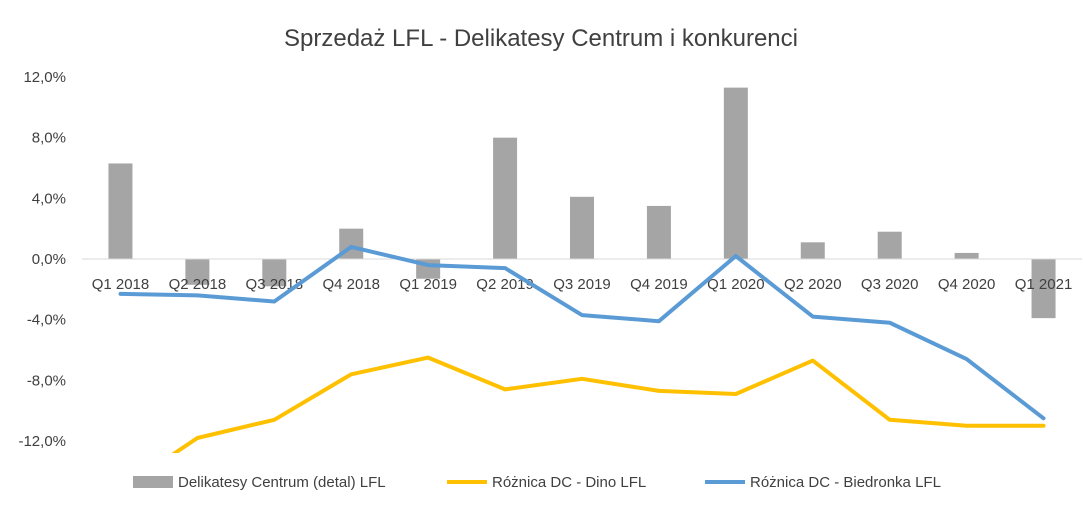 The height and width of the screenshot is (513, 1083). Describe the element at coordinates (428, 284) in the screenshot. I see `x-tick-label: Q1 2019` at that location.